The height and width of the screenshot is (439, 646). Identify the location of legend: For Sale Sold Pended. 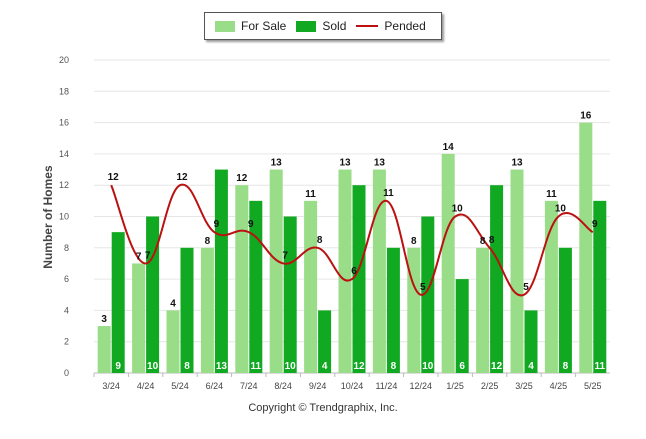
(323, 26).